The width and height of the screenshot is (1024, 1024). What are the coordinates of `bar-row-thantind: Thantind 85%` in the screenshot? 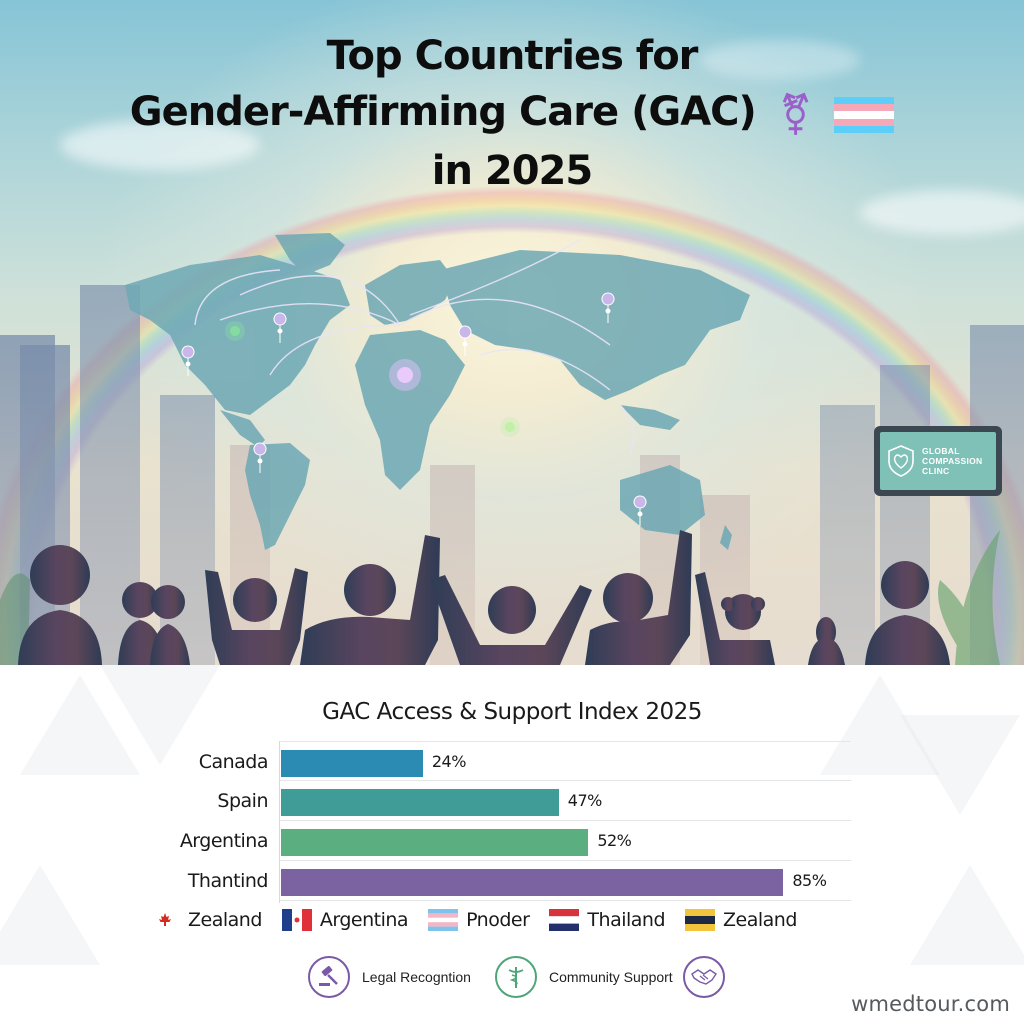 It's located at (519, 881).